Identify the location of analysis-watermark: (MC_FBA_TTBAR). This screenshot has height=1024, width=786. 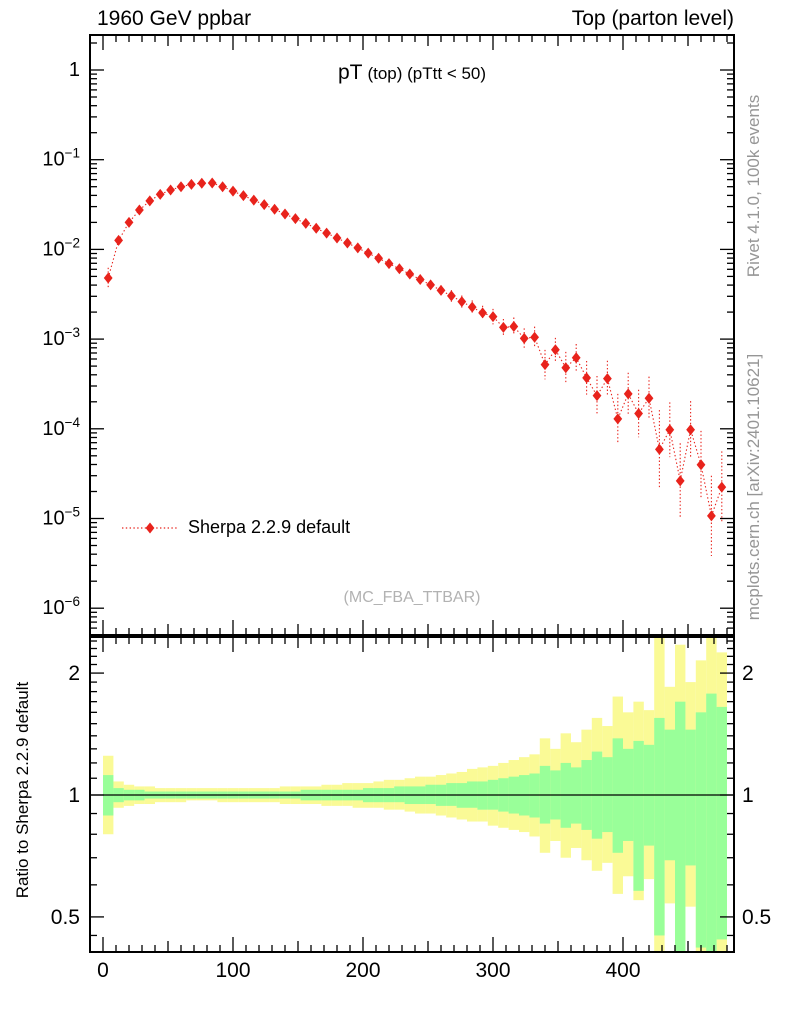
(412, 597).